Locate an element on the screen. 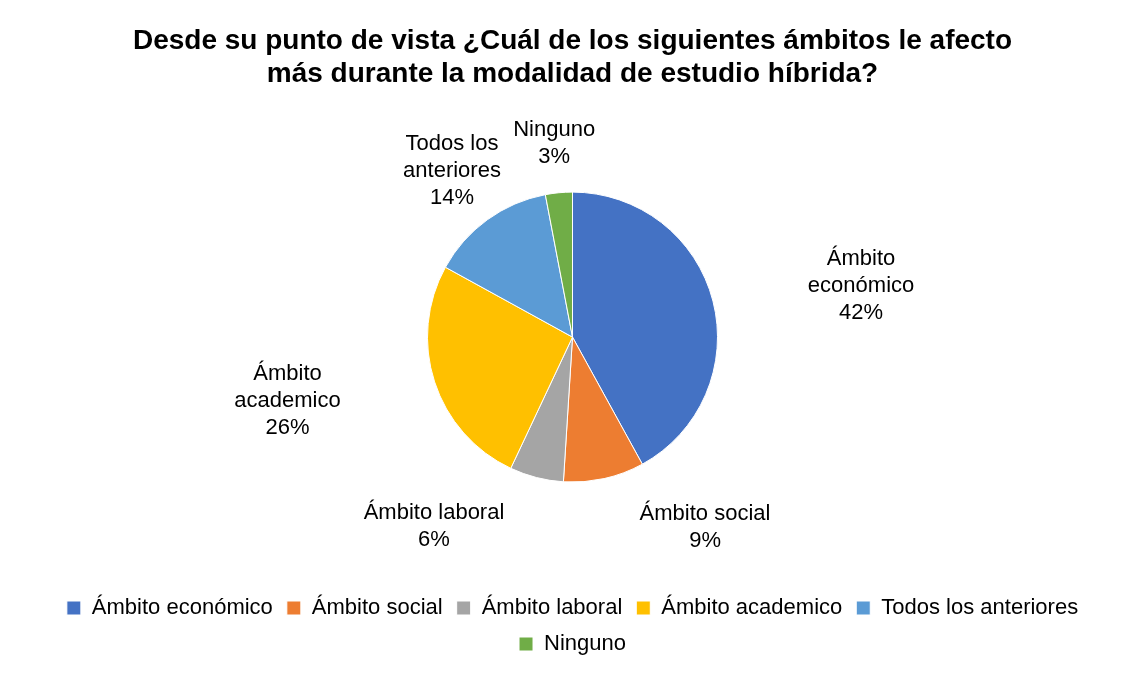 Image resolution: width=1145 pixels, height=675 pixels. data-label: 26% is located at coordinates (287, 426).